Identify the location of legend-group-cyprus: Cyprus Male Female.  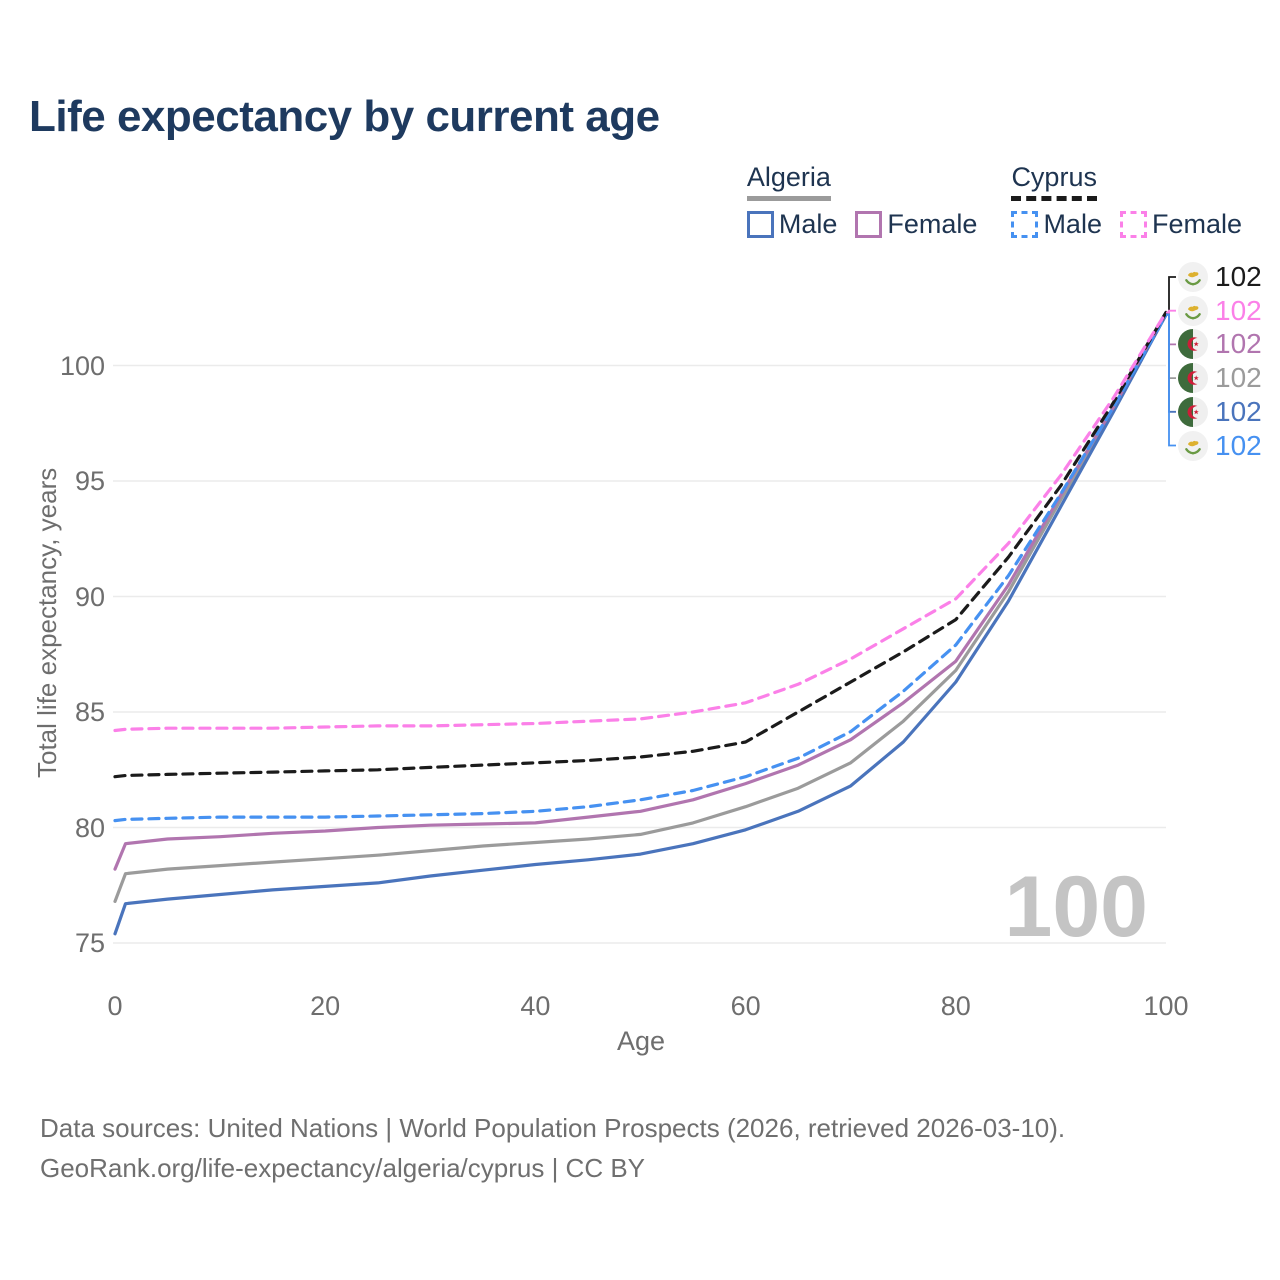
(1126, 201).